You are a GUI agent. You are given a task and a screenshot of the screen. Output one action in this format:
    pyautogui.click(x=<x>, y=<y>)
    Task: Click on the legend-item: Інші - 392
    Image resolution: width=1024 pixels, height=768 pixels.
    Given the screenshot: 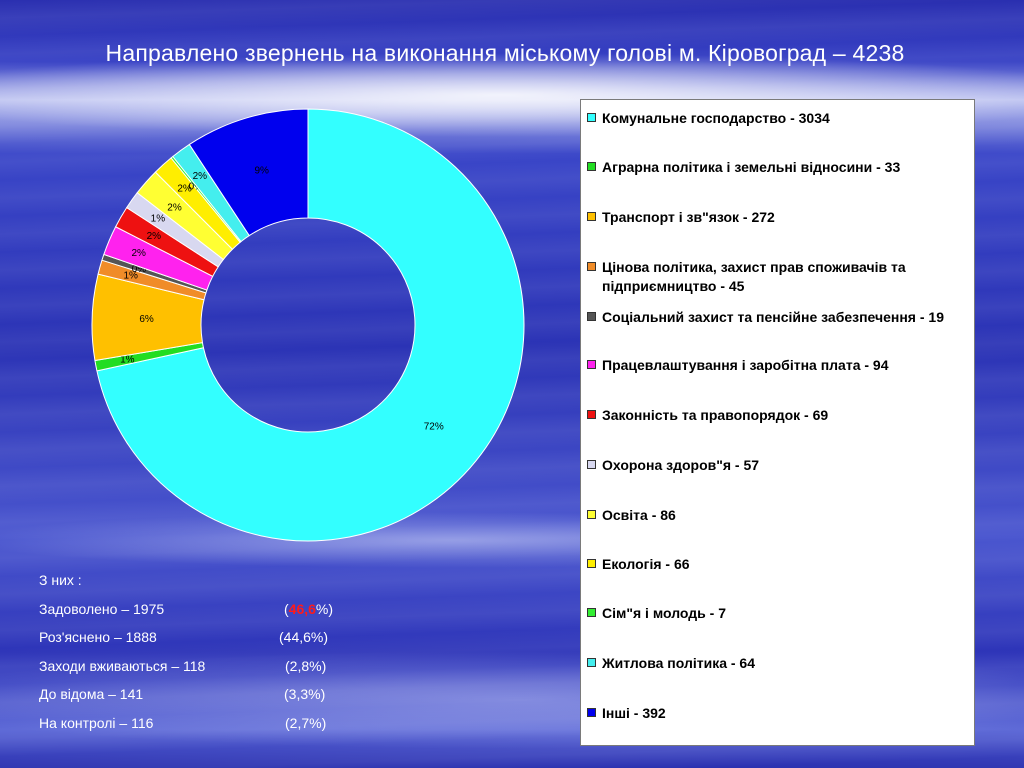 What is the action you would take?
    pyautogui.click(x=778, y=713)
    